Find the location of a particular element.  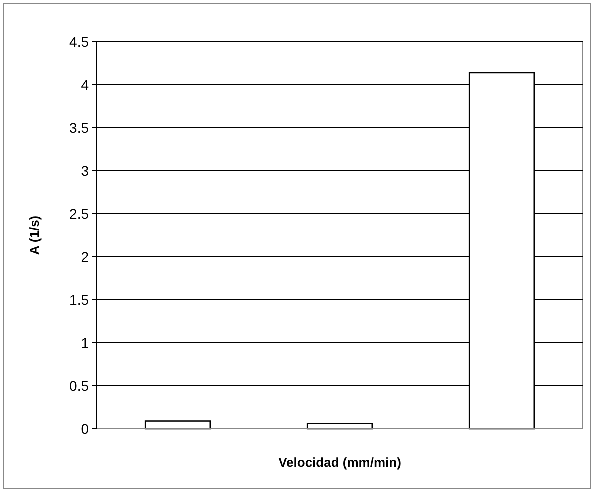

x-axis-title: Velocidad (mm/min) is located at coordinates (340, 462).